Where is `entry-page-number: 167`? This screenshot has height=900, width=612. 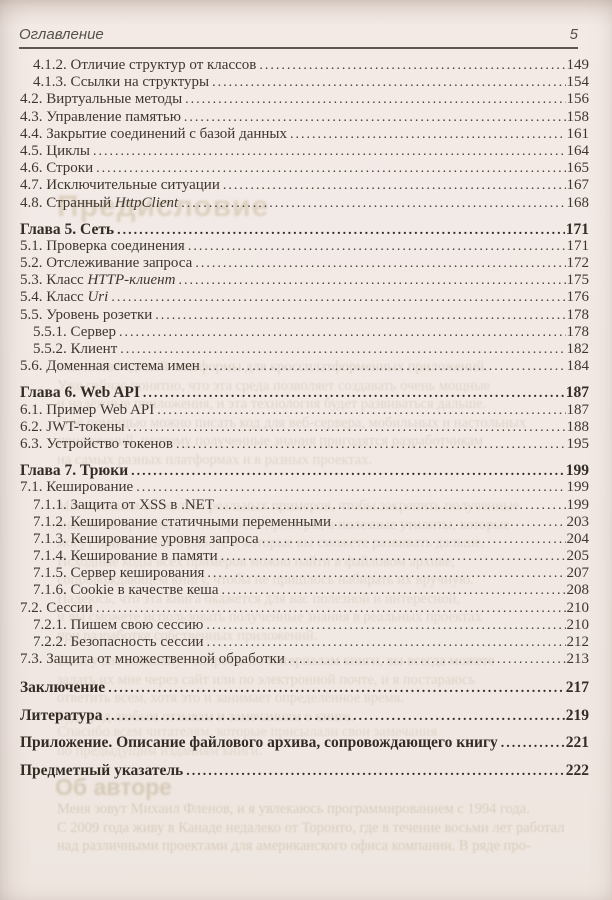
entry-page-number: 167 is located at coordinates (578, 185).